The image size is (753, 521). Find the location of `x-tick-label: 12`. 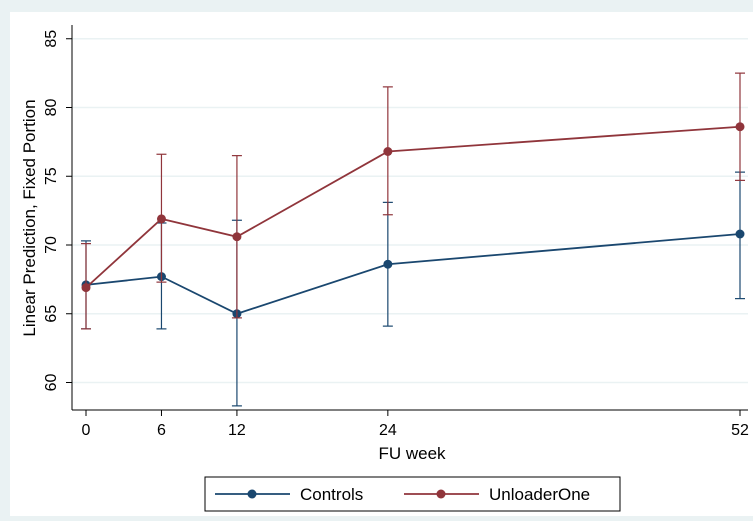

x-tick-label: 12 is located at coordinates (237, 430).